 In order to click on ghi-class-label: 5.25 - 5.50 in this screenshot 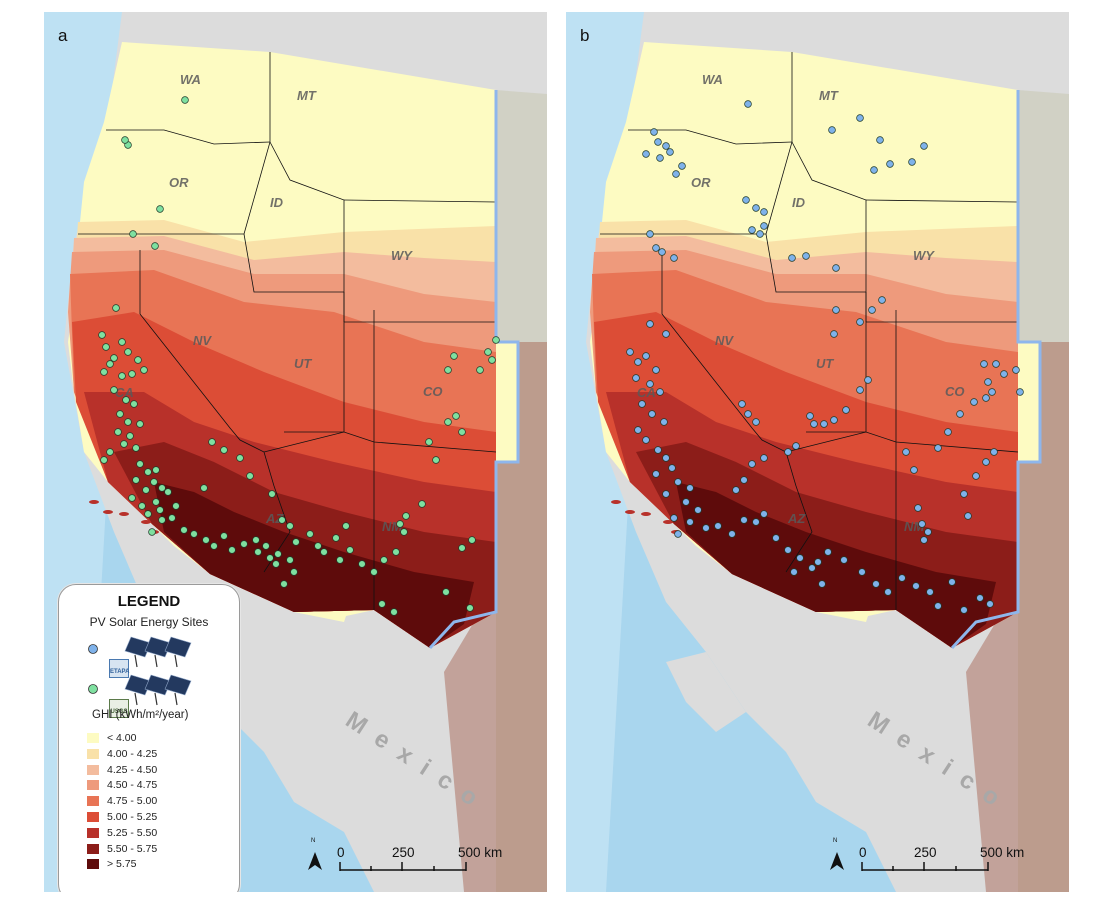, I will do `click(132, 832)`.